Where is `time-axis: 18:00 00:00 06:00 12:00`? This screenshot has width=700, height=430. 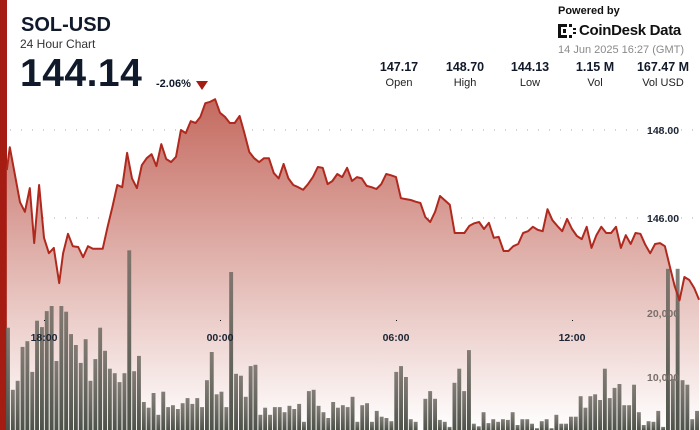 time-axis: 18:00 00:00 06:00 12:00 is located at coordinates (308, 332).